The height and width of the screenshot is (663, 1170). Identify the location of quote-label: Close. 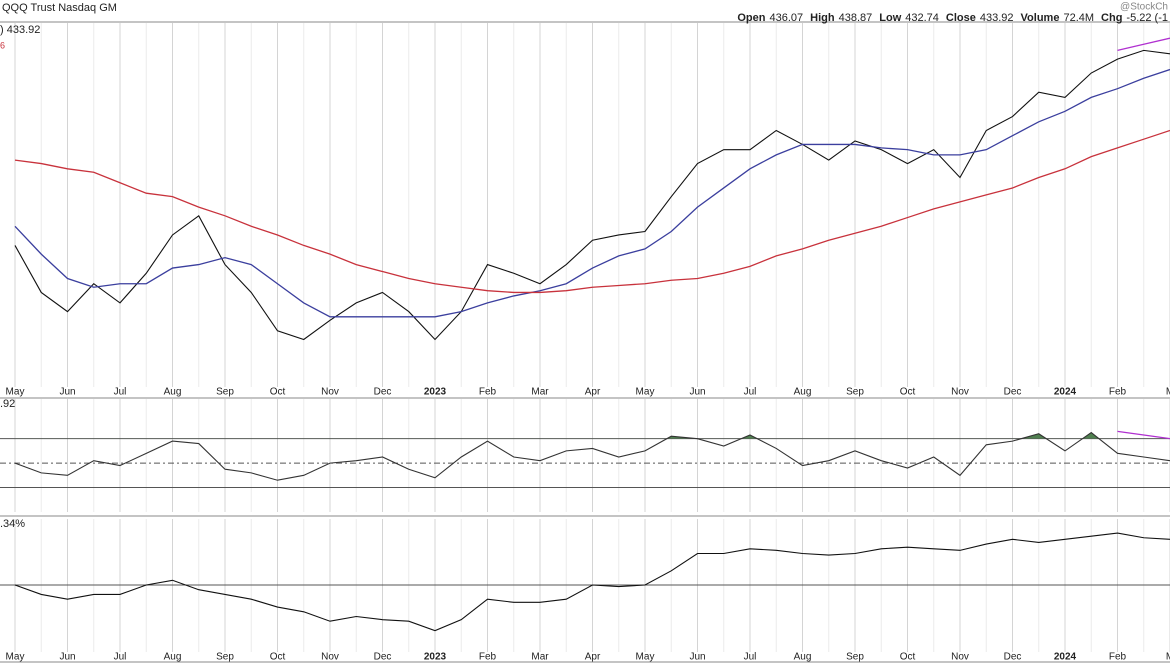
(961, 18).